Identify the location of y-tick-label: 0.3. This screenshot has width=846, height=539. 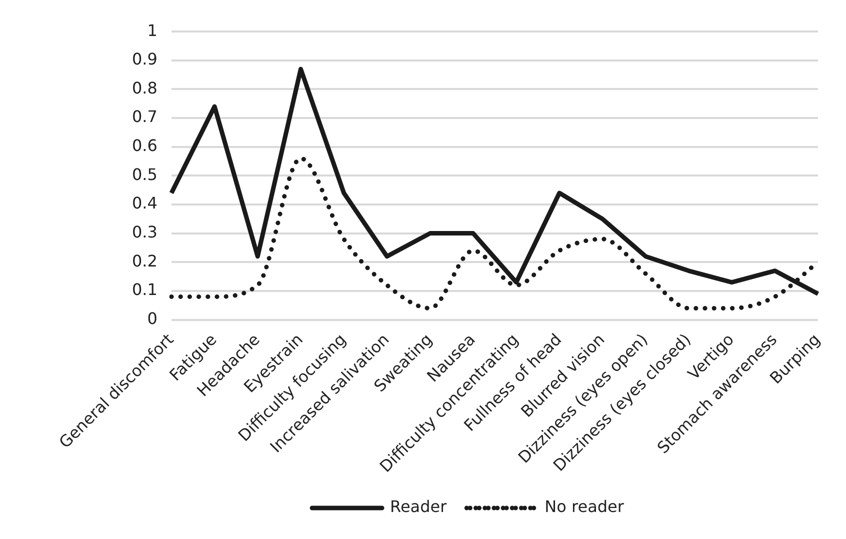
(145, 232).